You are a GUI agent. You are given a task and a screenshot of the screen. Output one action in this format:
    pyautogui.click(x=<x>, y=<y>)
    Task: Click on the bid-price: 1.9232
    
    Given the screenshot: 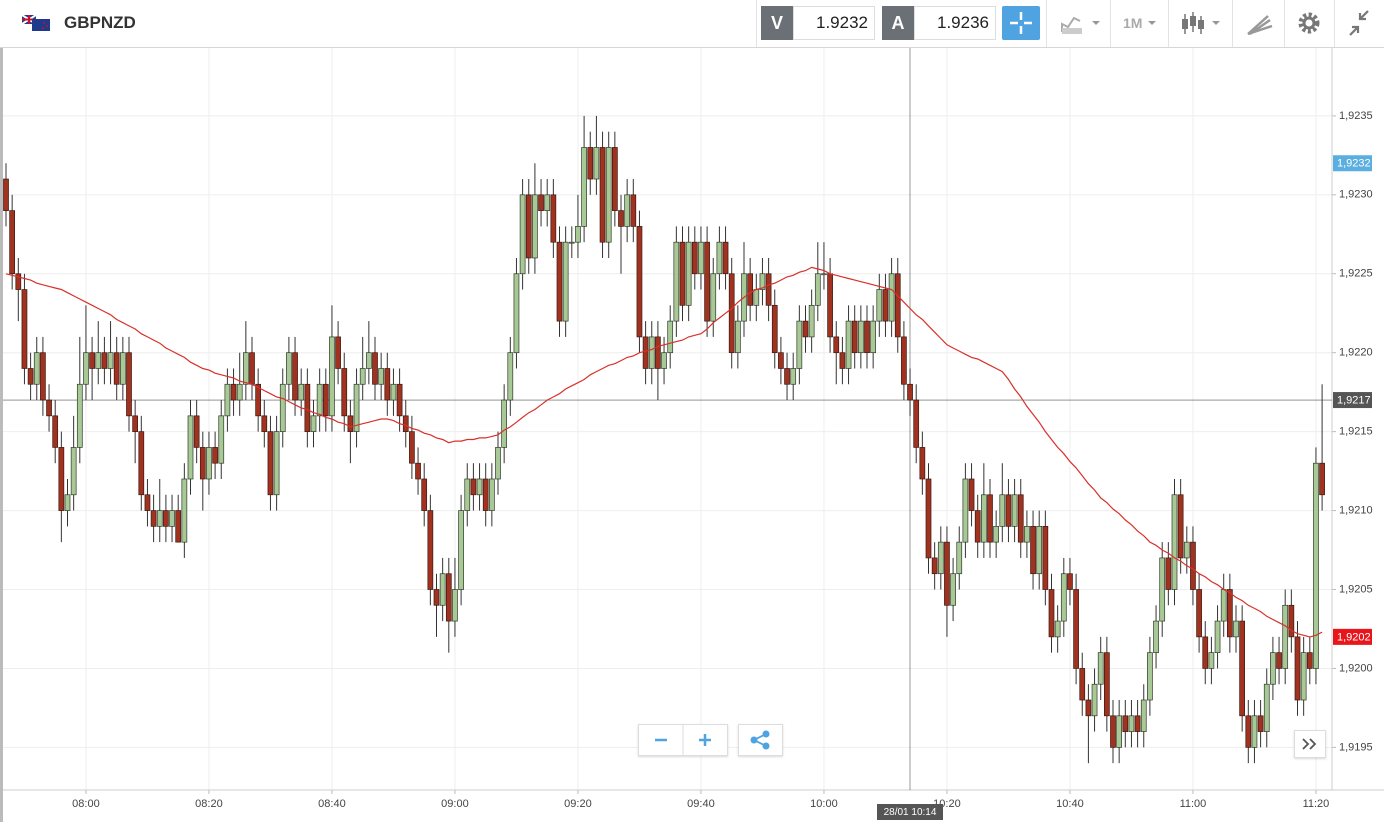 What is the action you would take?
    pyautogui.click(x=842, y=22)
    